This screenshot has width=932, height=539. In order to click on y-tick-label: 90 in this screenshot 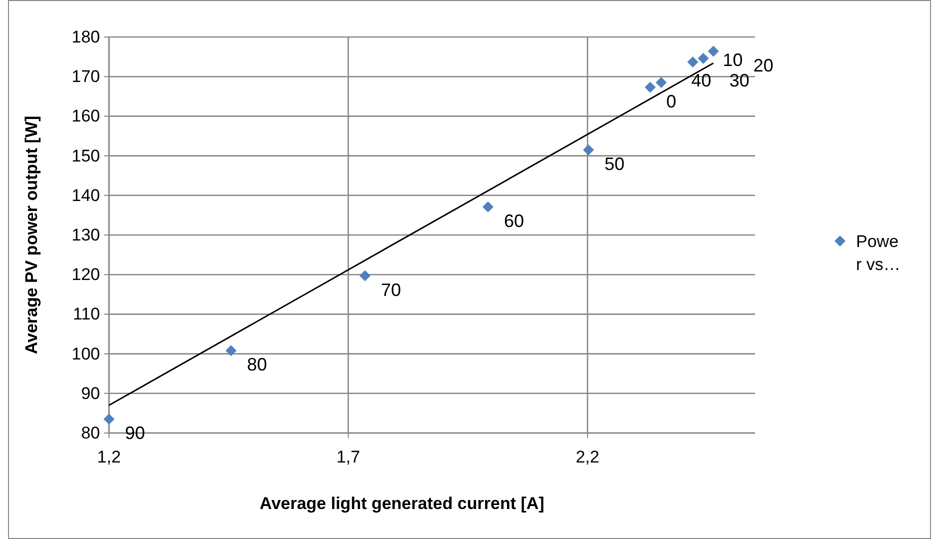, I will do `click(90, 393)`.